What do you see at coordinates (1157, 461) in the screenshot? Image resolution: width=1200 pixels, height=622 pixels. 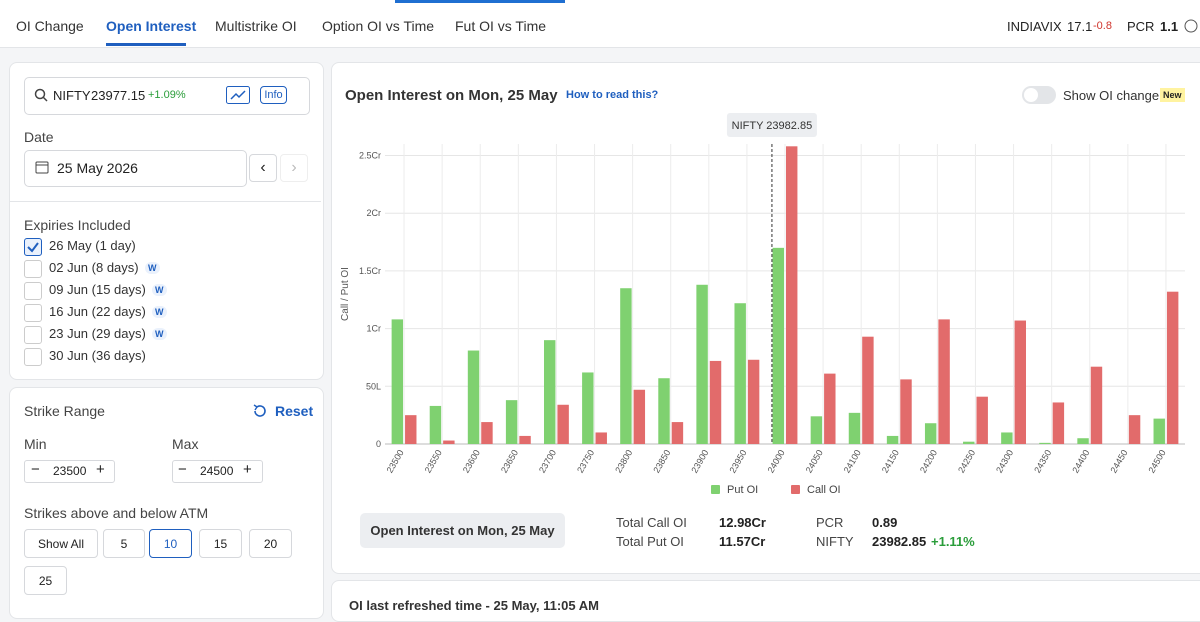 I see `x-tick-label: 24500` at bounding box center [1157, 461].